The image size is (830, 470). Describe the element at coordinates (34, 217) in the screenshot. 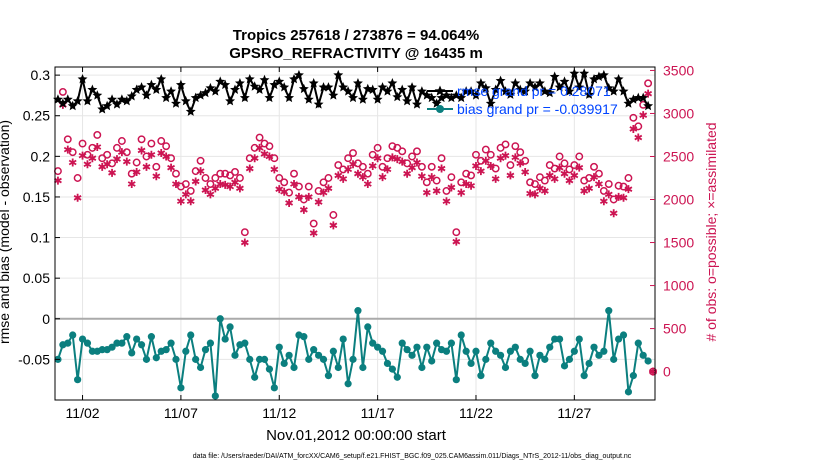

I see `y-axis-tick-labels: -0.05 0 0.05 0.1 0.15 0.2 0.25 0.3` at that location.